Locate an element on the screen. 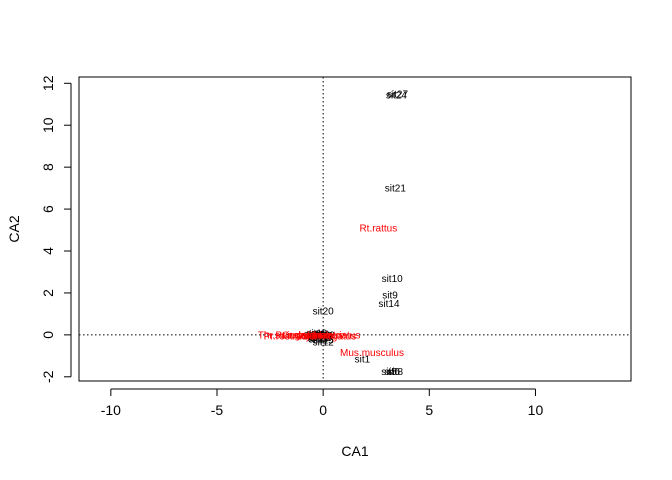 This screenshot has height=480, width=672. site-point-label: sit11 is located at coordinates (318, 339).